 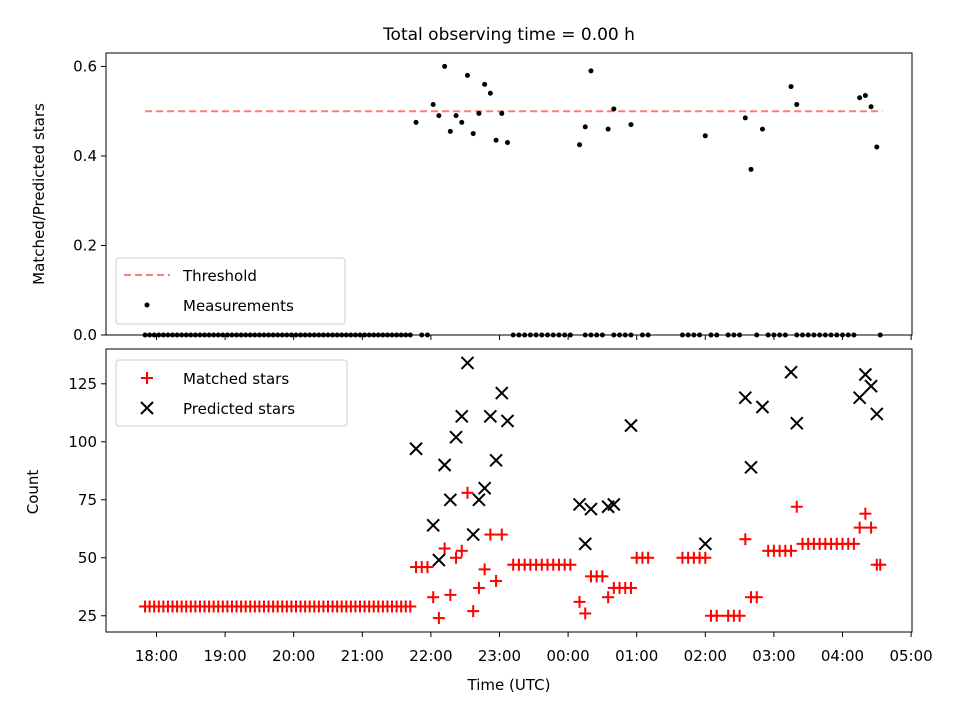 What do you see at coordinates (85, 245) in the screenshot?
I see `top-y-tick-label: 0.2` at bounding box center [85, 245].